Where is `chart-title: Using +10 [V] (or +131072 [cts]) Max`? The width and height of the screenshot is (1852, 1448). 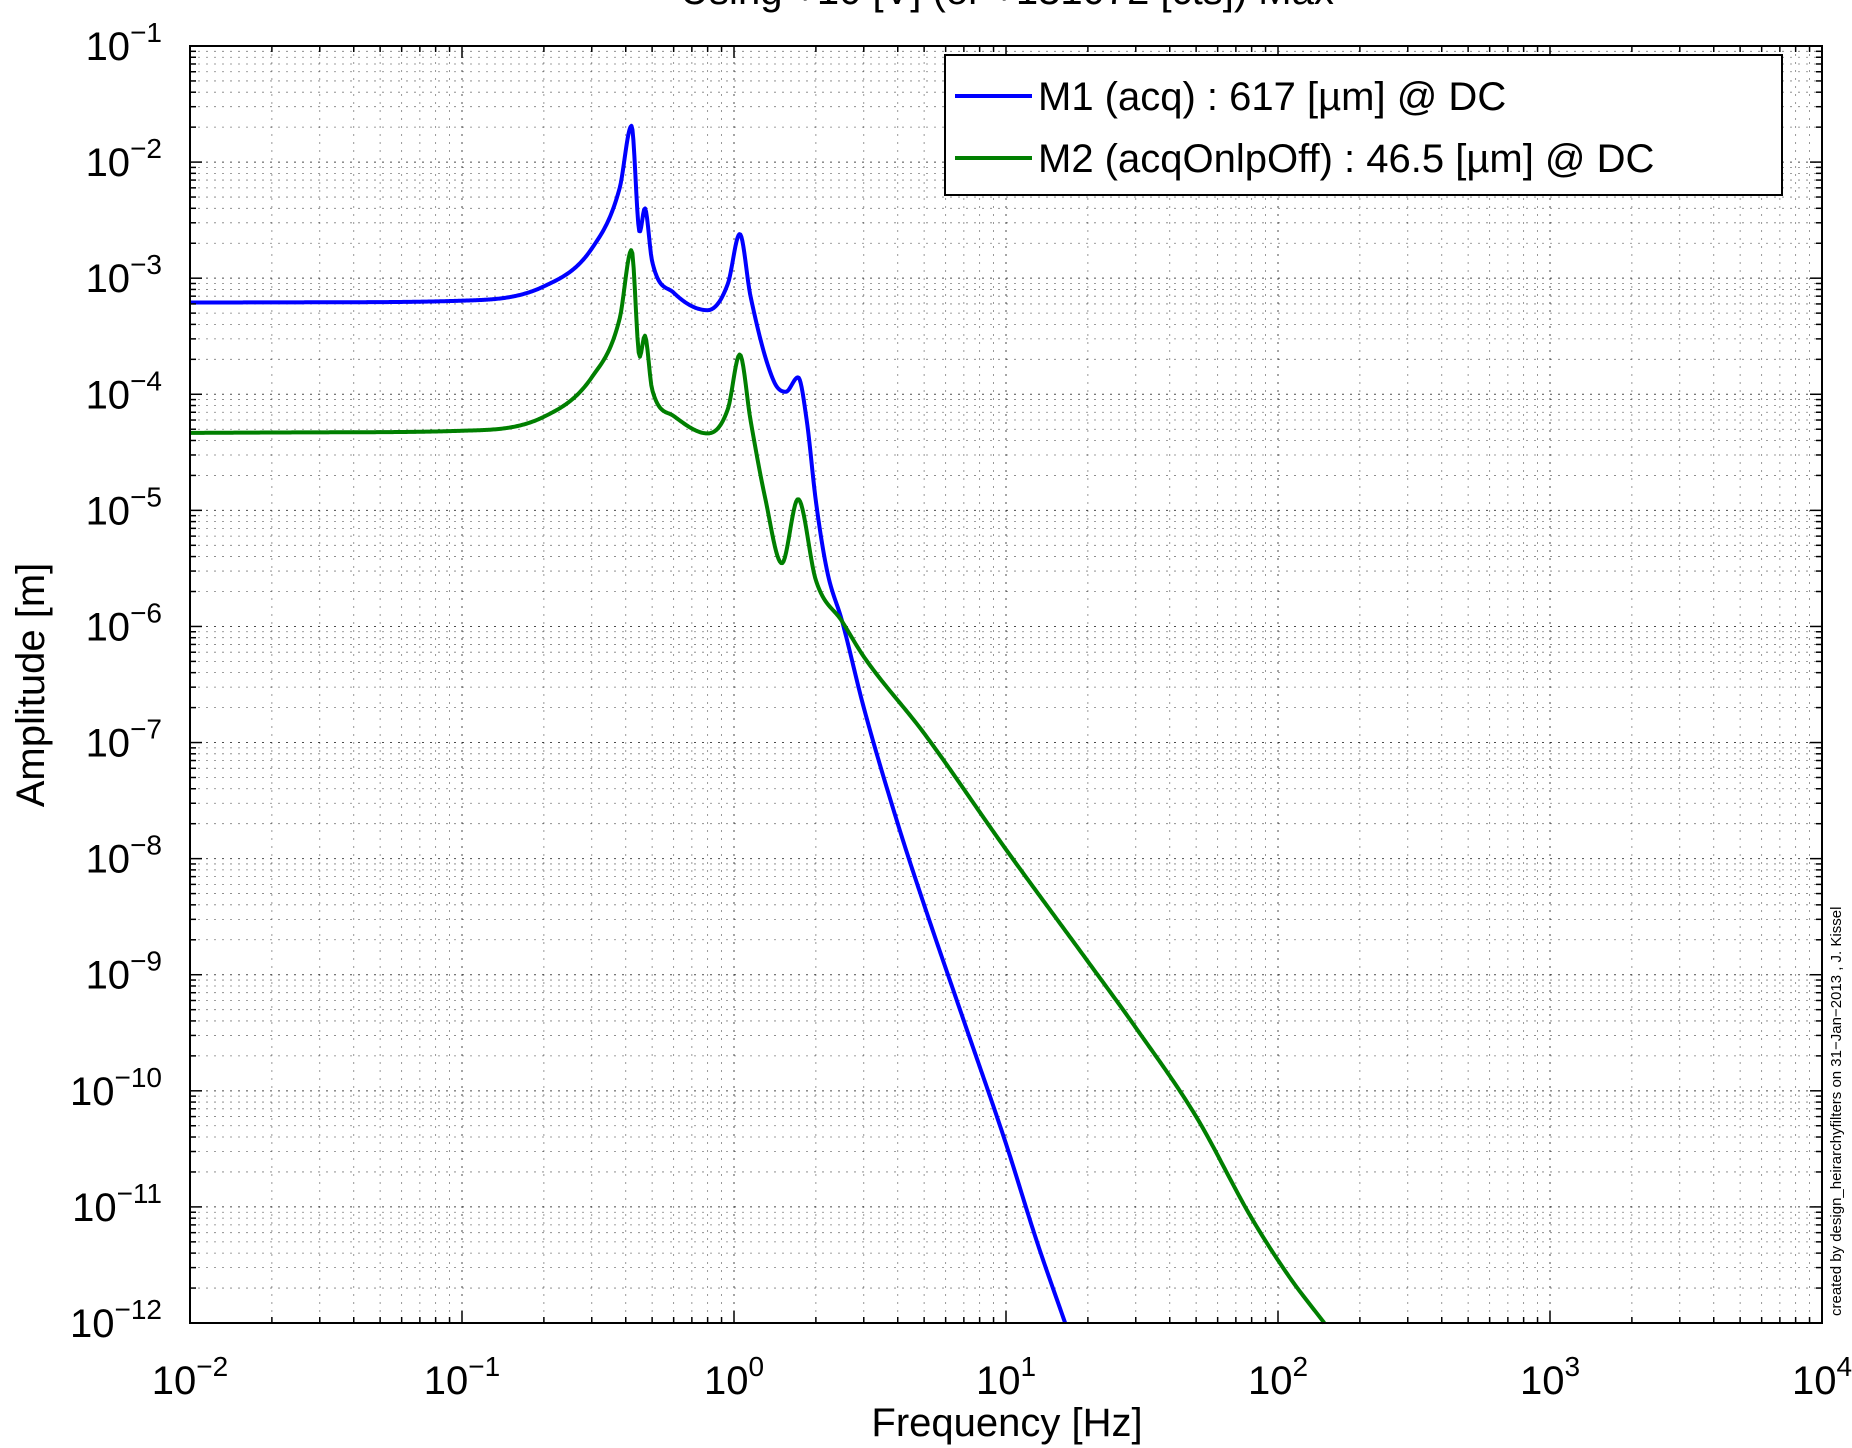 chart-title: Using +10 [V] (or +131072 [cts]) Max is located at coordinates (1007, 6).